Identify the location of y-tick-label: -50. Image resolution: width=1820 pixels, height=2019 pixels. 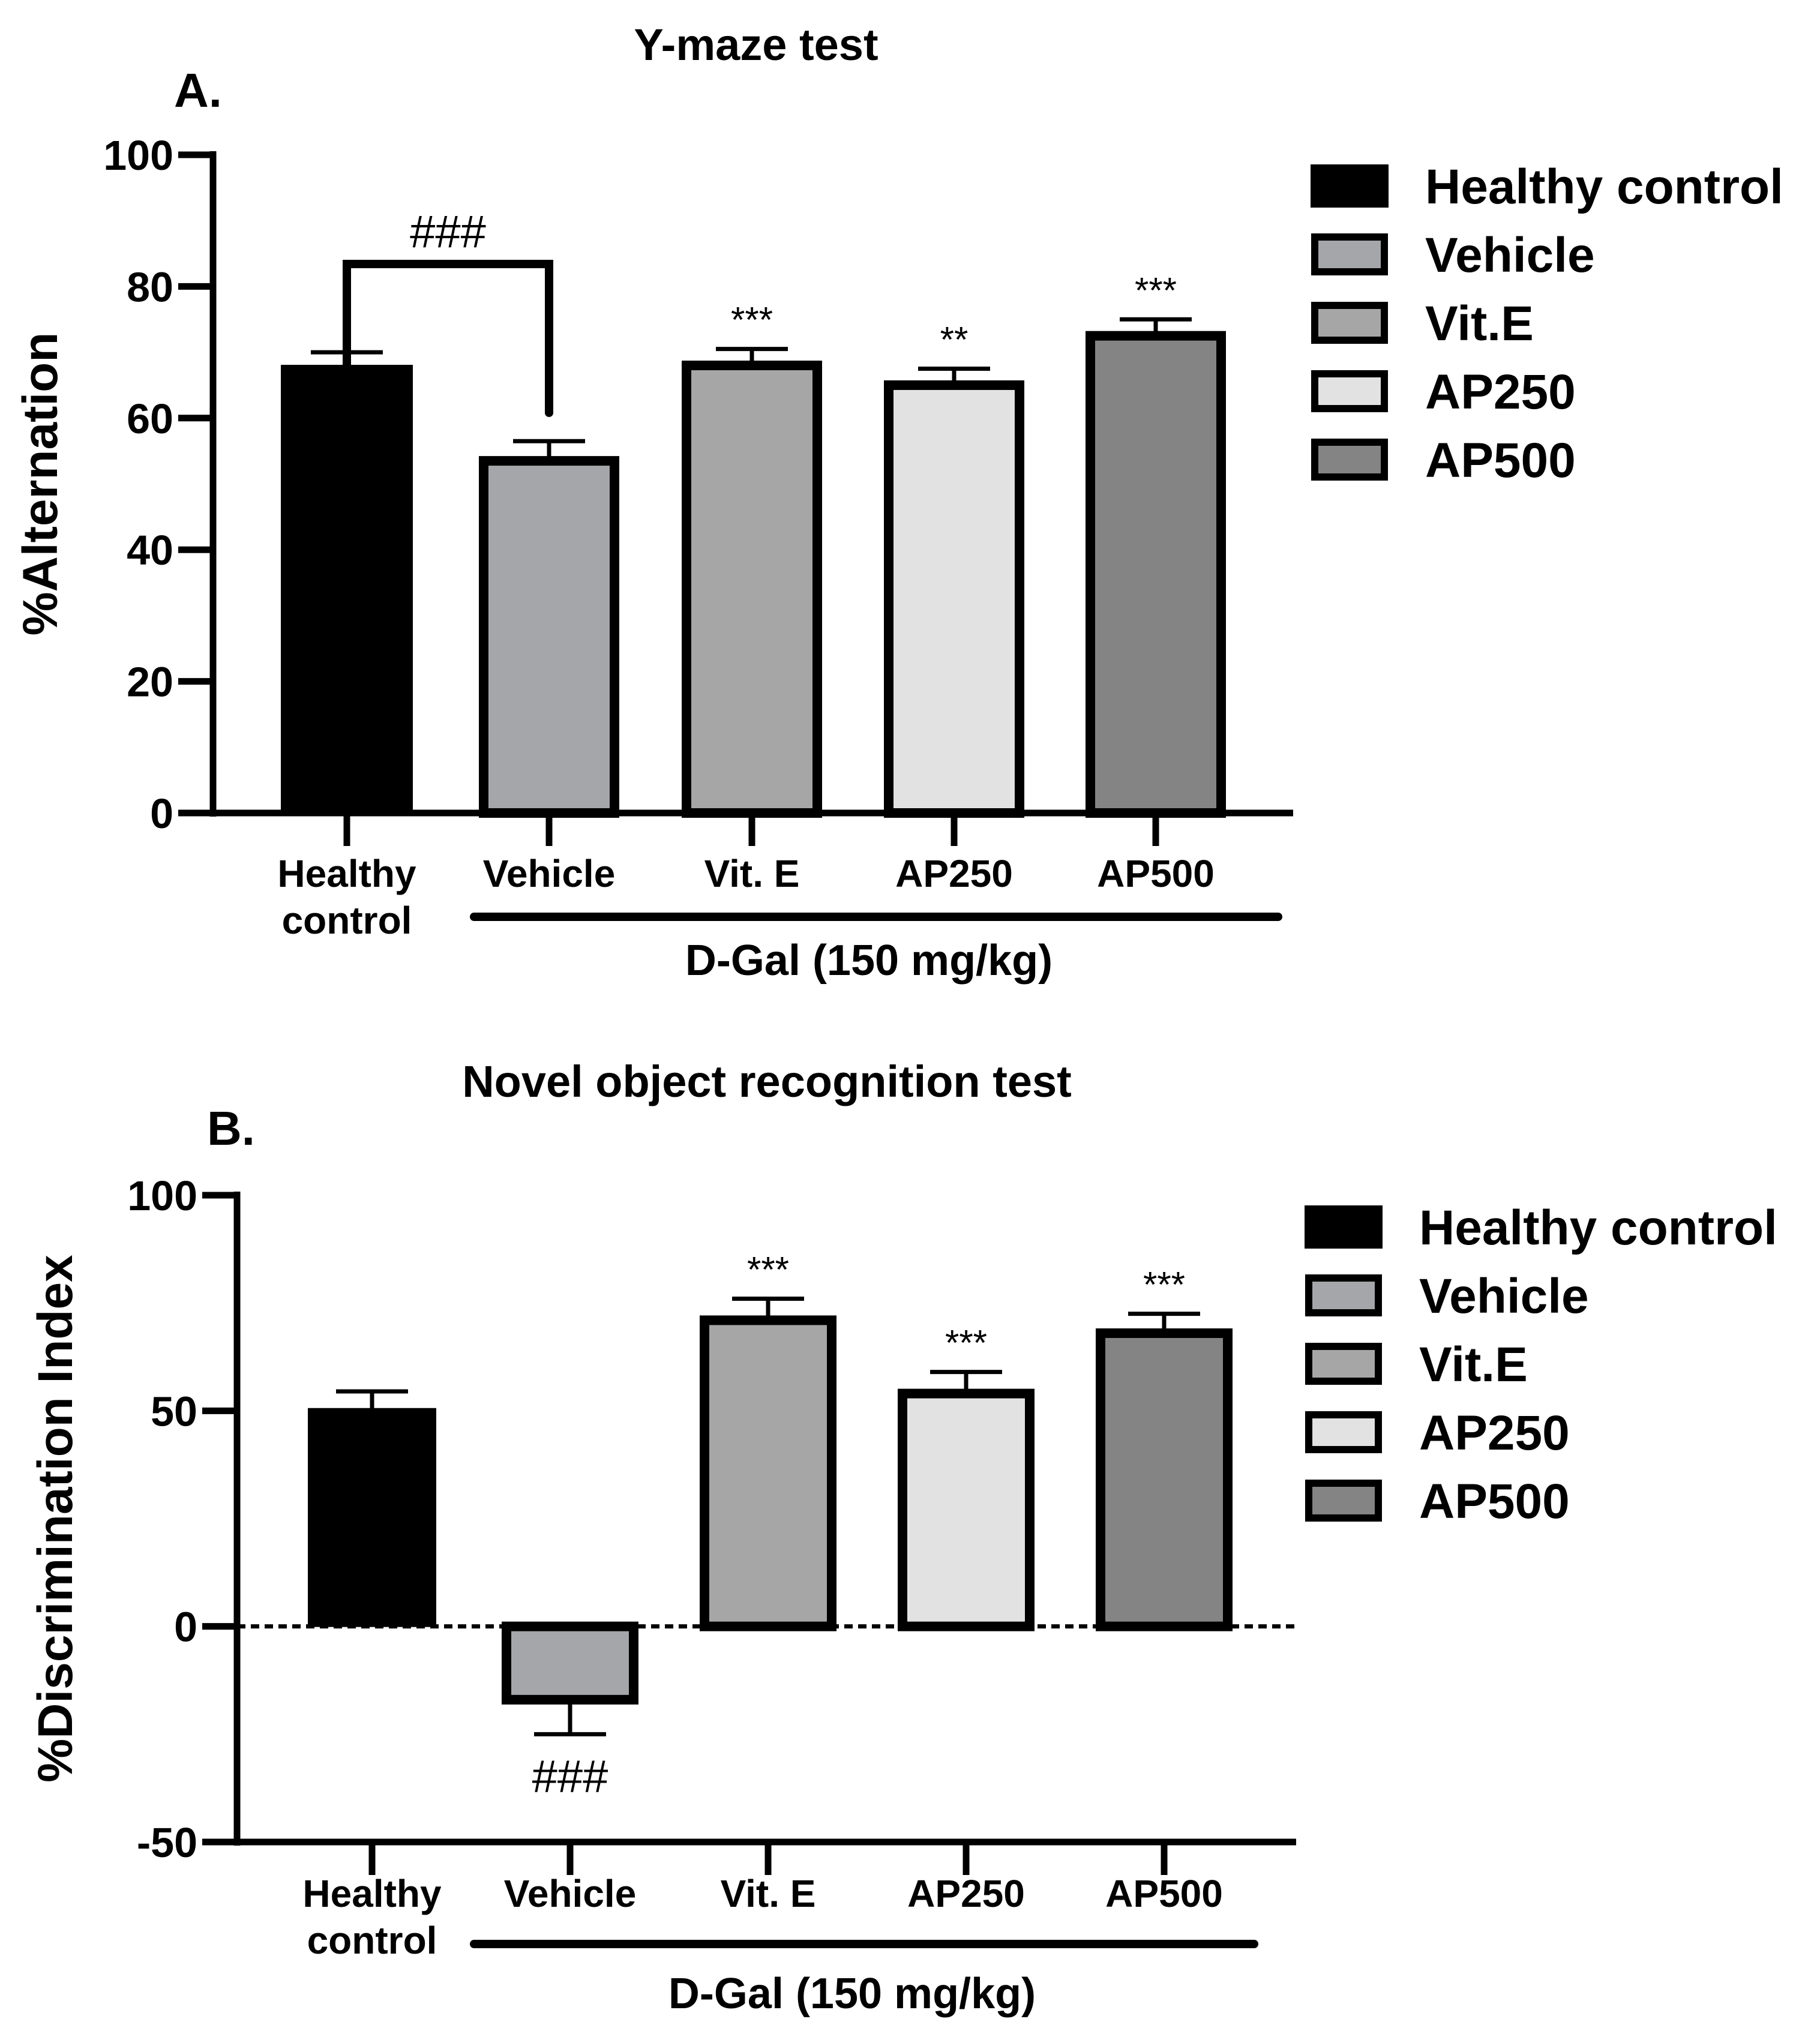
(167, 1842).